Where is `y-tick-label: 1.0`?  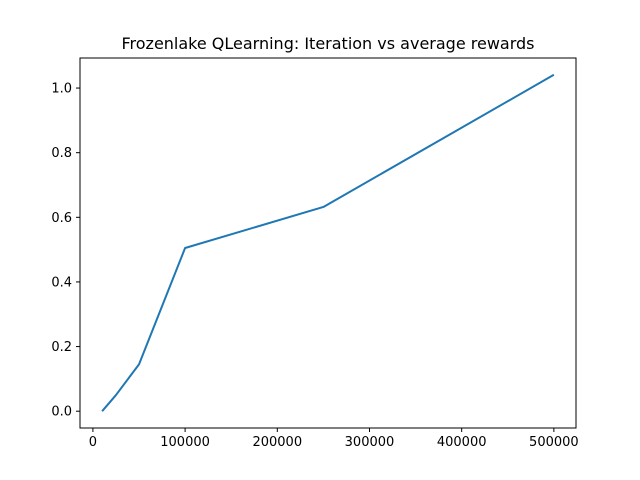
y-tick-label: 1.0 is located at coordinates (61, 89).